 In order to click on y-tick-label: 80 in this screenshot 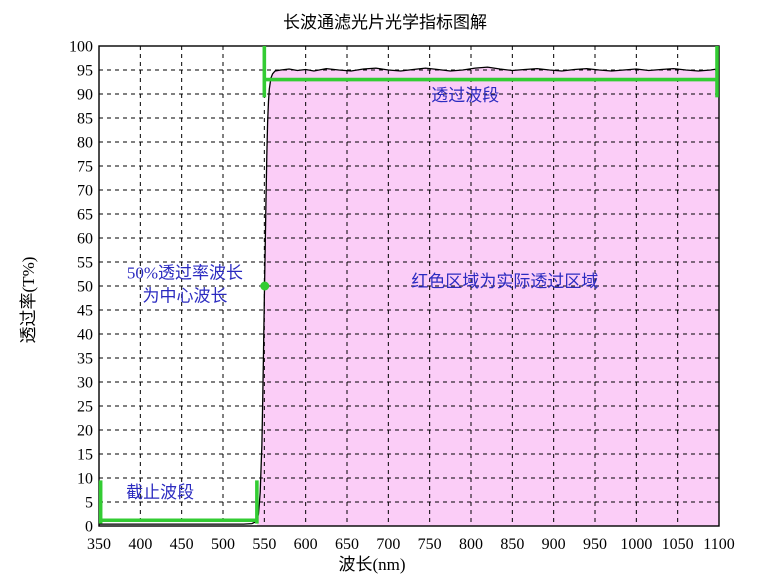, I will do `click(85, 143)`.